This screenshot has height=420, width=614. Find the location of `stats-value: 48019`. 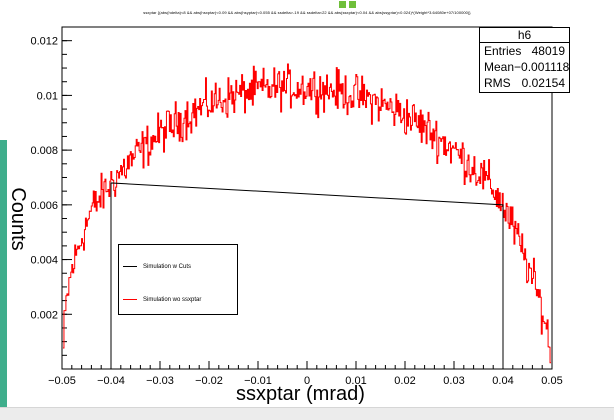

stats-value: 48019 is located at coordinates (548, 51).